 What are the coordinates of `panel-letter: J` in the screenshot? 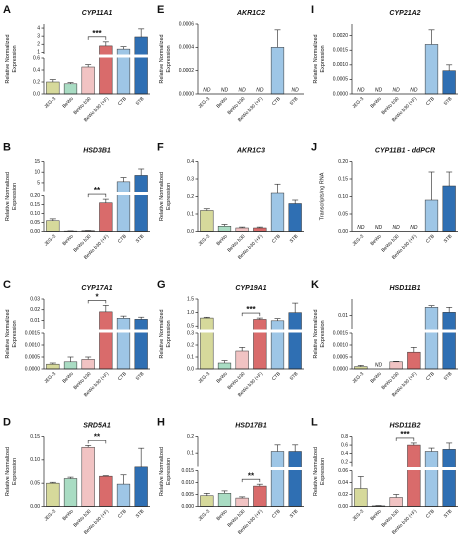 It's located at (314, 147).